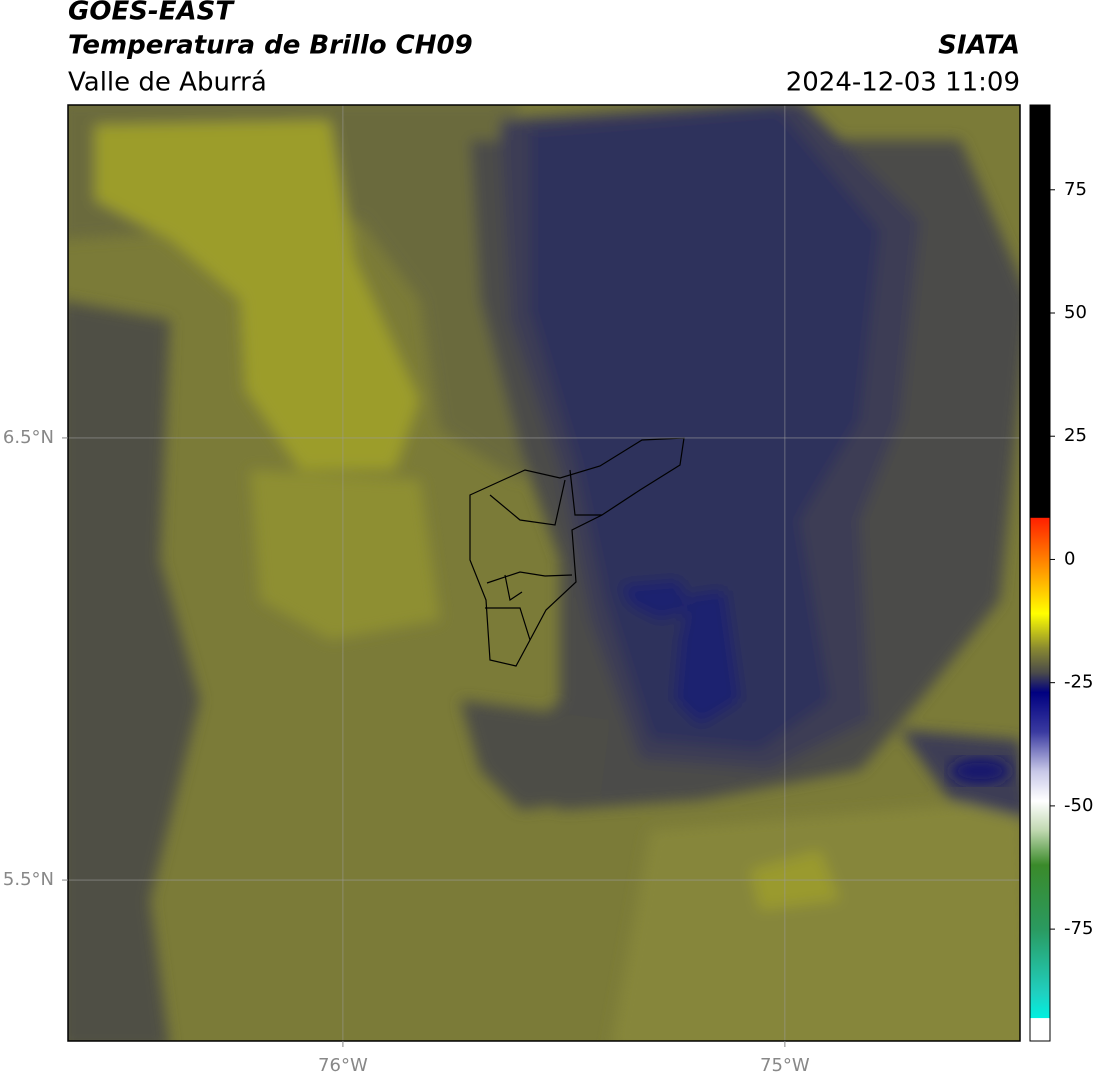  What do you see at coordinates (979, 46) in the screenshot?
I see `source: SIATA` at bounding box center [979, 46].